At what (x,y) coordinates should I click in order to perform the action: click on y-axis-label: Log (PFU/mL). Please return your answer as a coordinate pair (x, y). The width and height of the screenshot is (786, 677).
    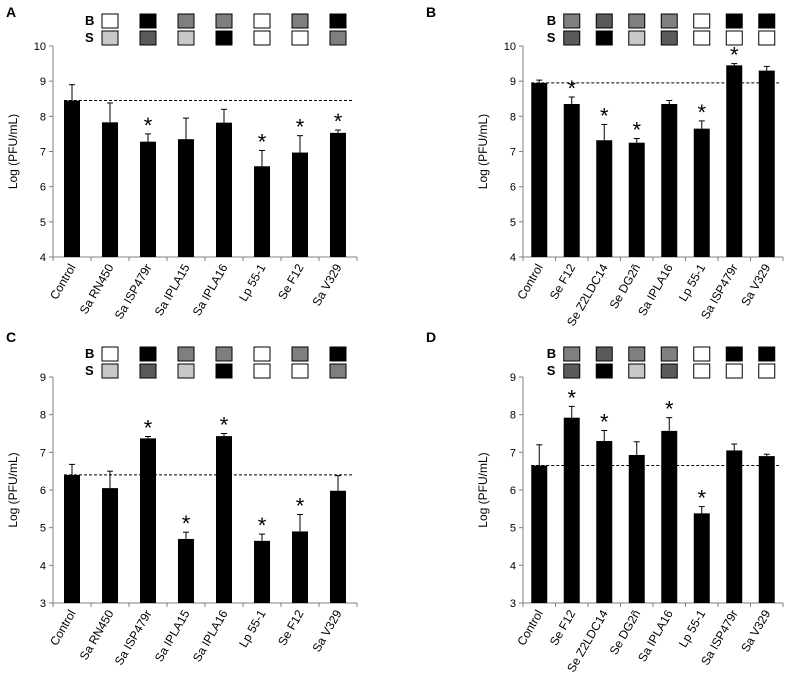
    Looking at the image, I should click on (13, 489).